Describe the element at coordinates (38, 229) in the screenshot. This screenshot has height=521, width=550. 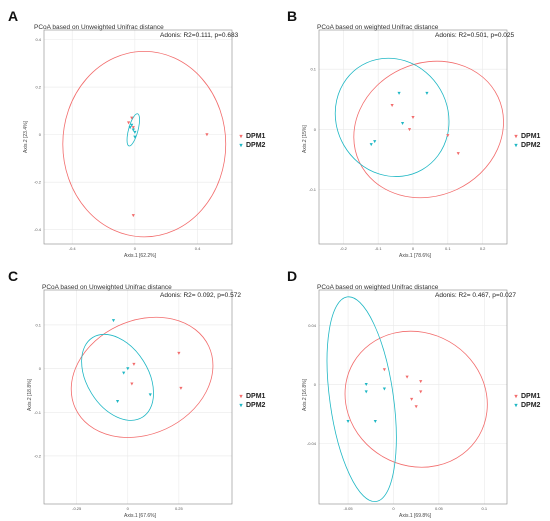
I see `y-tick-label: -0.4` at that location.